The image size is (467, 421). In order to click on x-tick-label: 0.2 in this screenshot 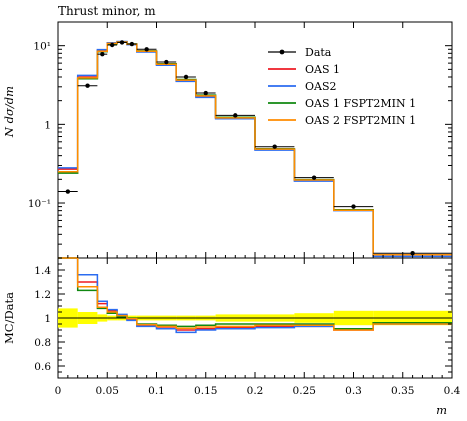, I will do `click(255, 391)`.